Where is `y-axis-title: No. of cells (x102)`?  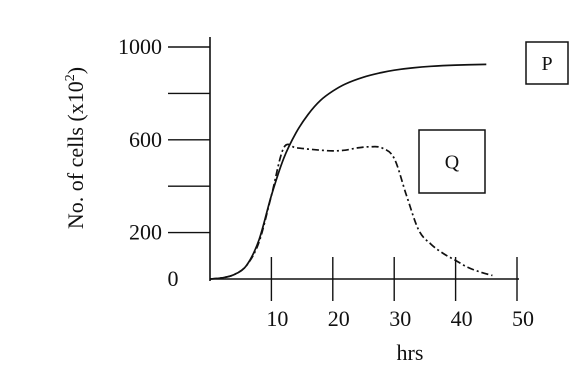
y-axis-title: No. of cells (x102) is located at coordinates (75, 148).